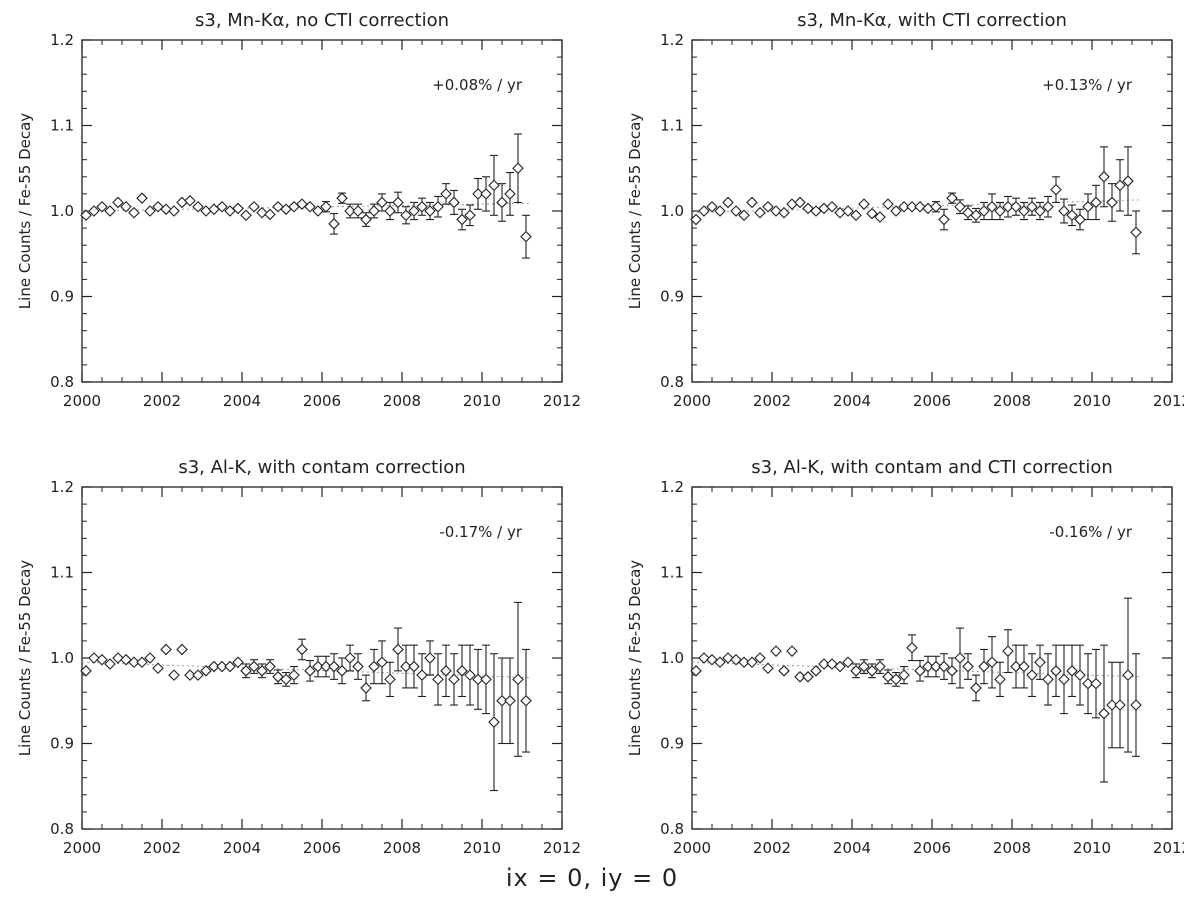 Image resolution: width=1184 pixels, height=902 pixels. What do you see at coordinates (932, 467) in the screenshot?
I see `chart-title: s3, Al-K, with contam and CTI correction` at bounding box center [932, 467].